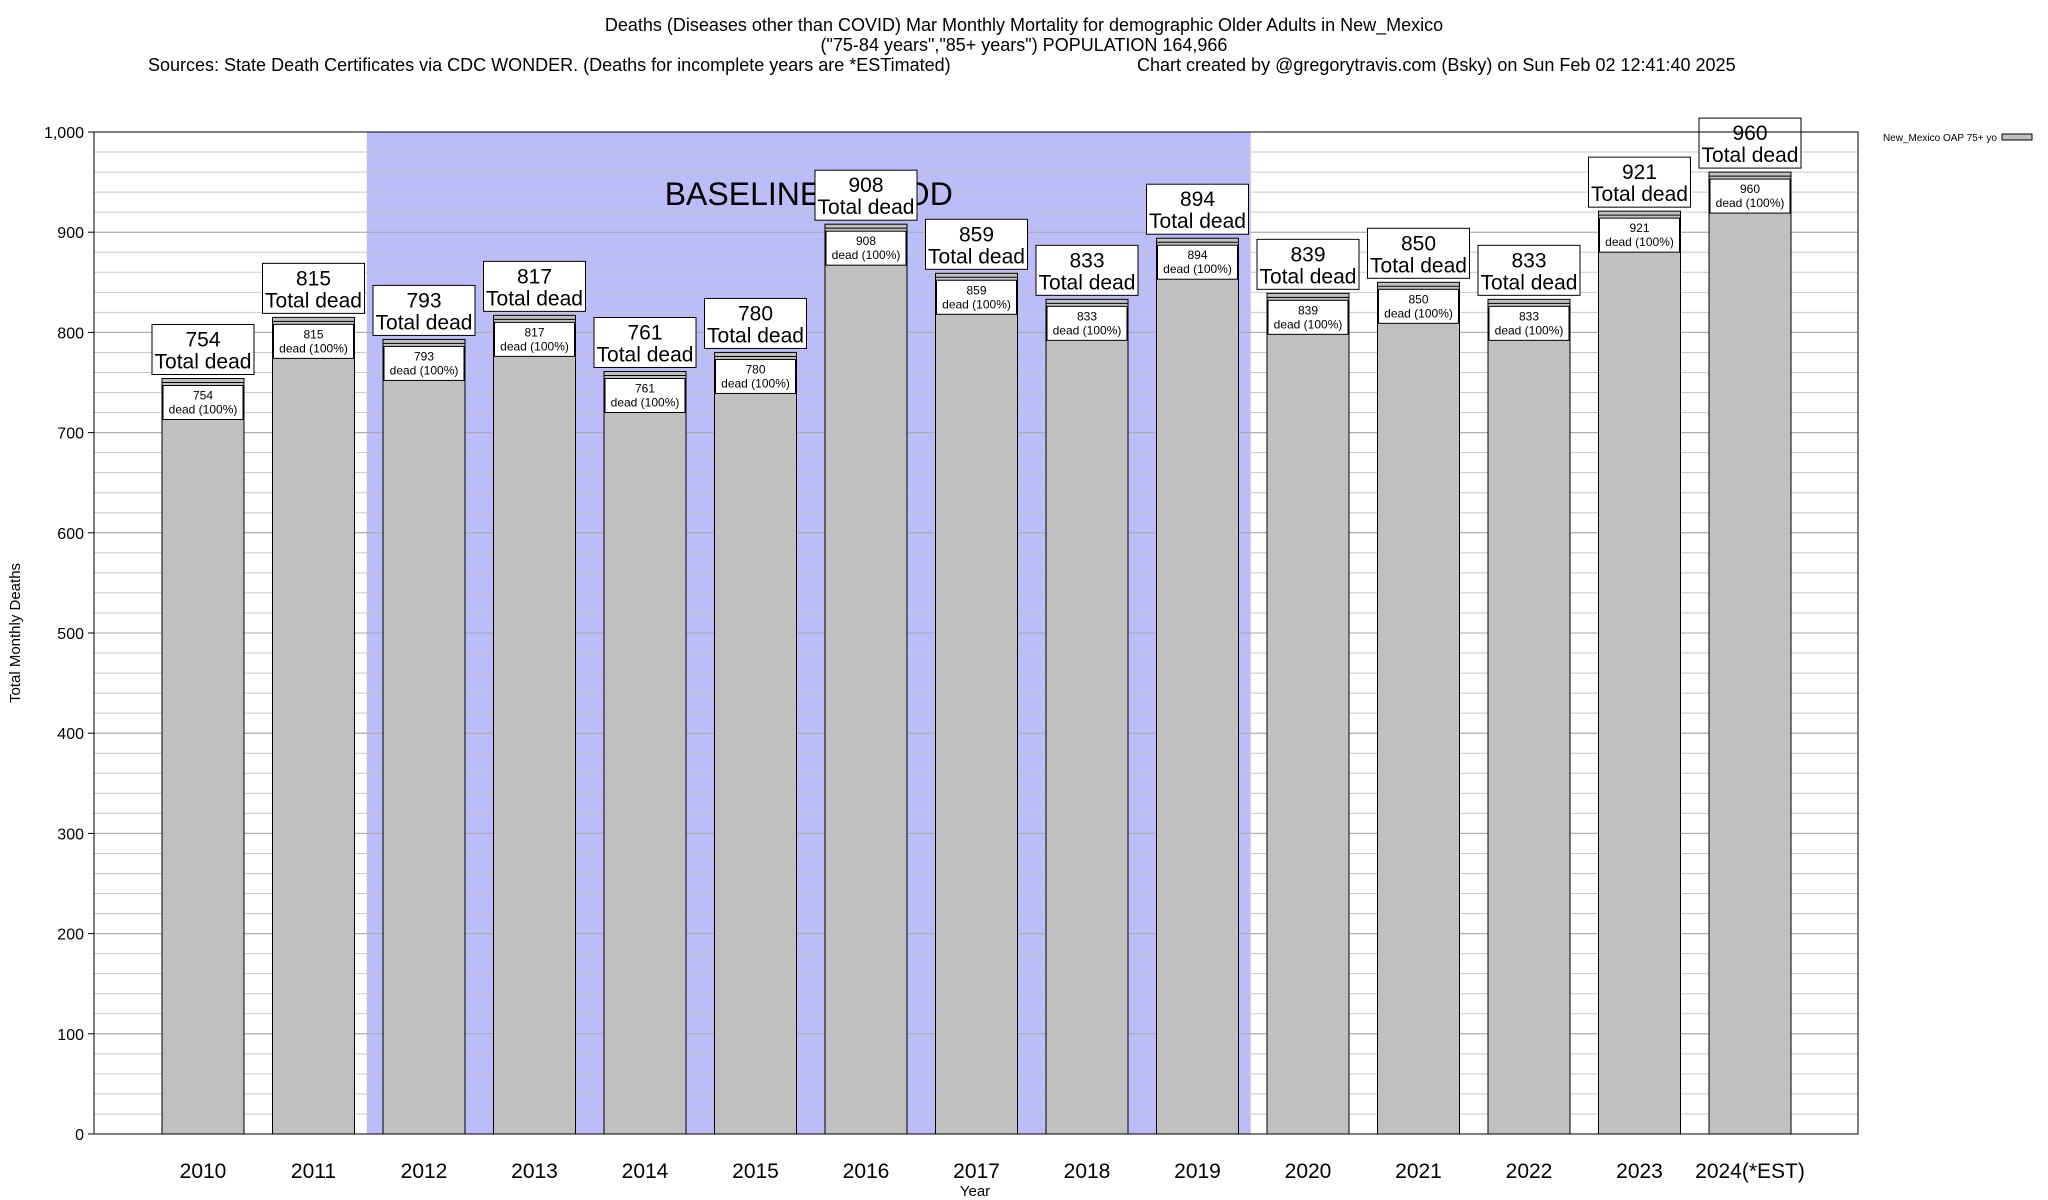  Describe the element at coordinates (534, 332) in the screenshot. I see `bar-inner-value-label: 817` at that location.